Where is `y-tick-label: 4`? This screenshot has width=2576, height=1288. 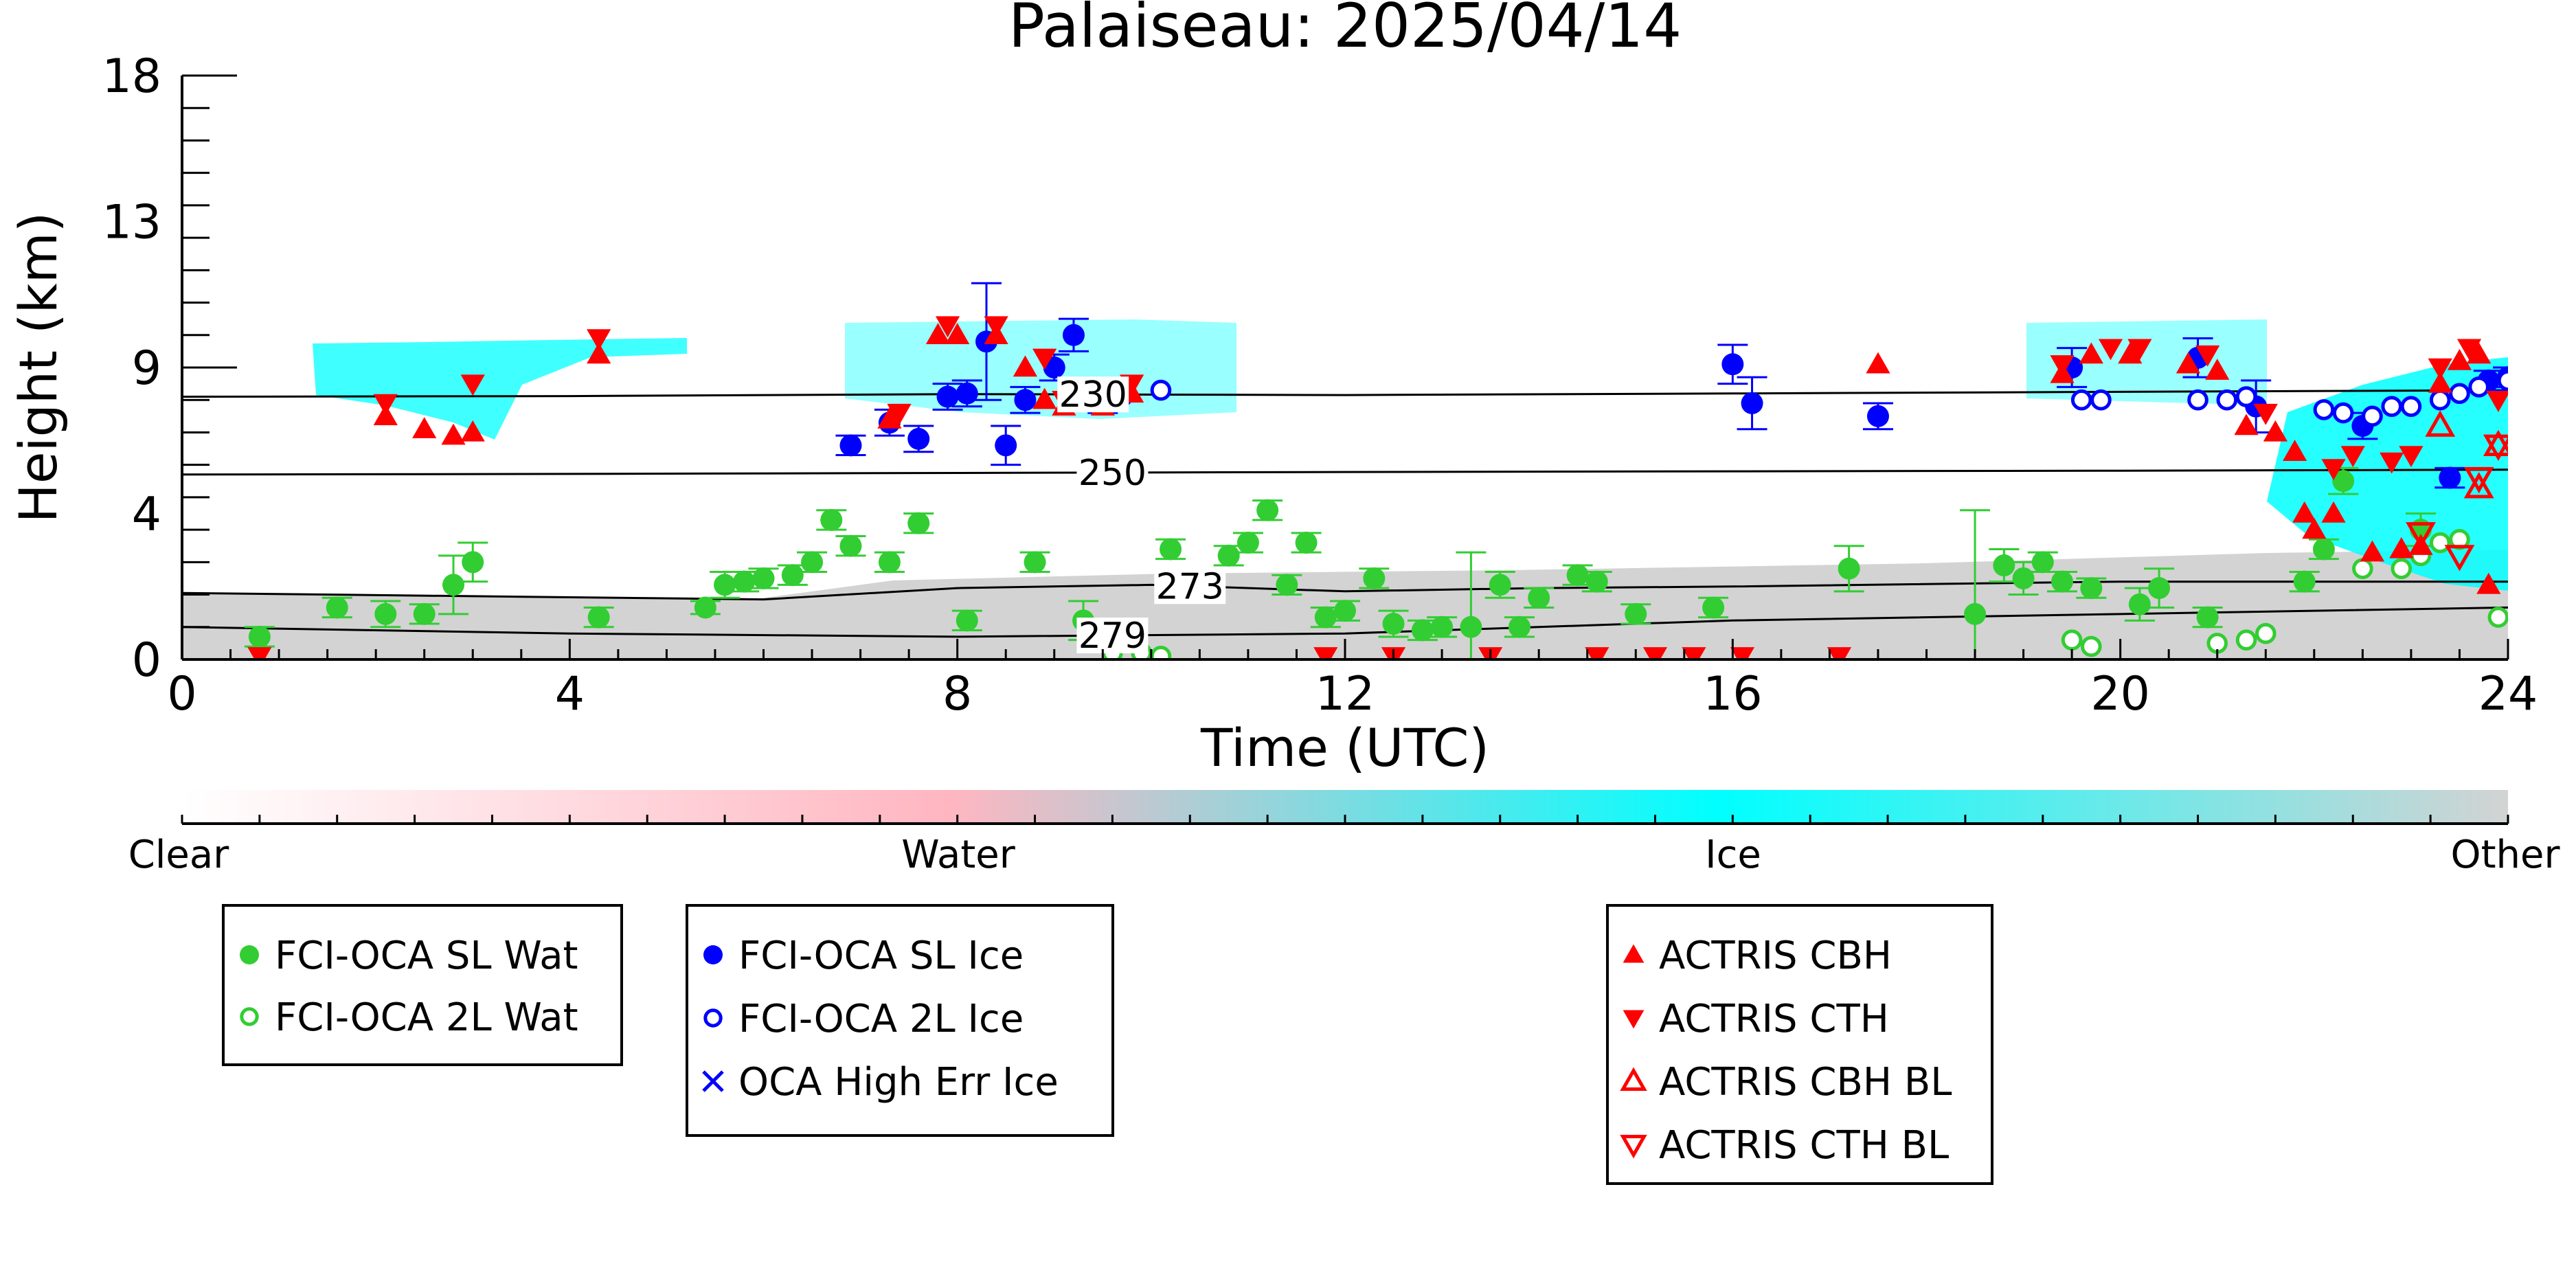
y-tick-label: 4 is located at coordinates (146, 515).